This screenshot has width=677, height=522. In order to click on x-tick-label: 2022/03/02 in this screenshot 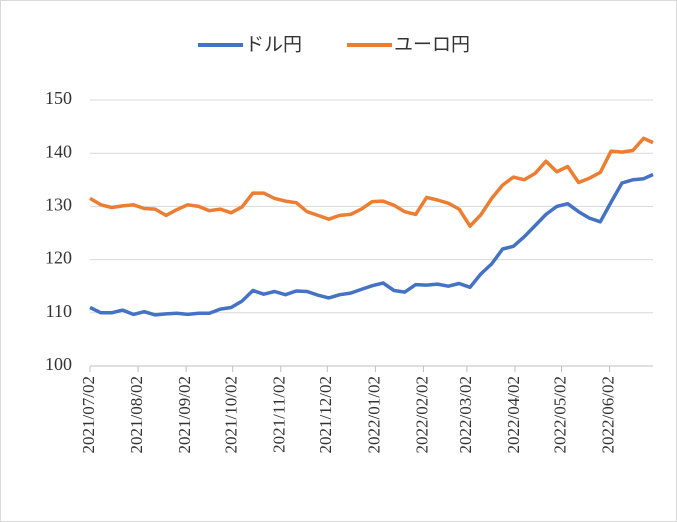, I will do `click(465, 414)`.